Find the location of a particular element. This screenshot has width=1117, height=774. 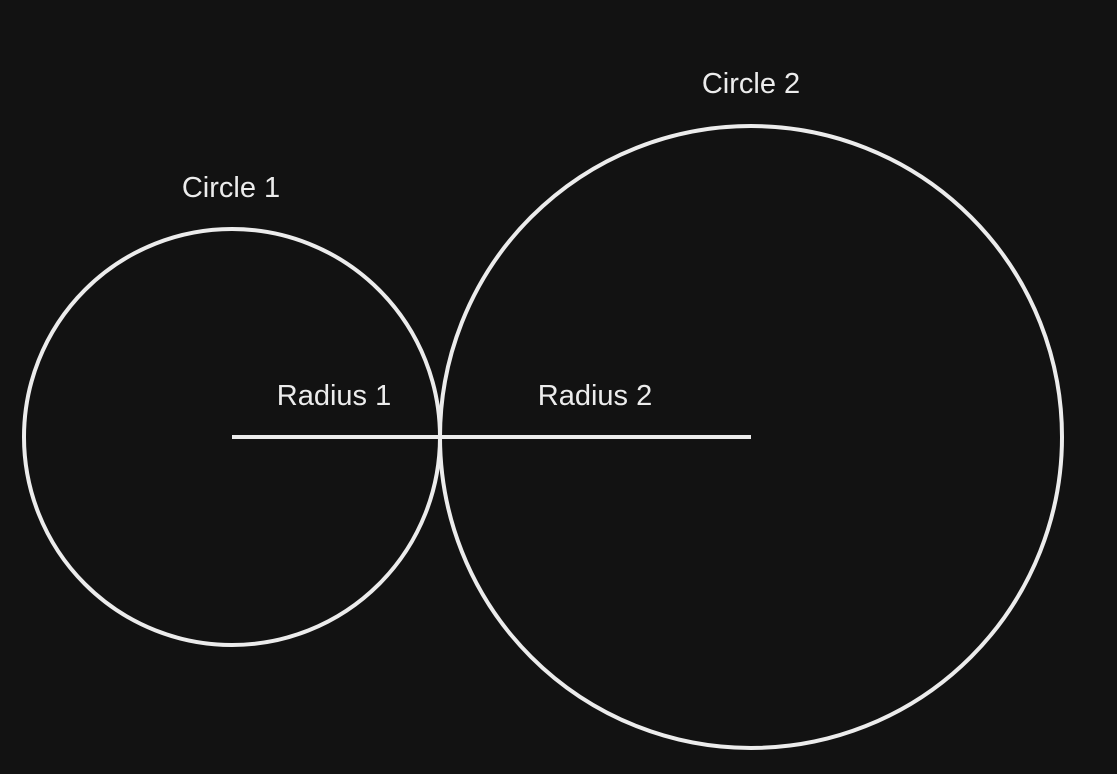

circle-2-label: Circle 2 is located at coordinates (751, 84).